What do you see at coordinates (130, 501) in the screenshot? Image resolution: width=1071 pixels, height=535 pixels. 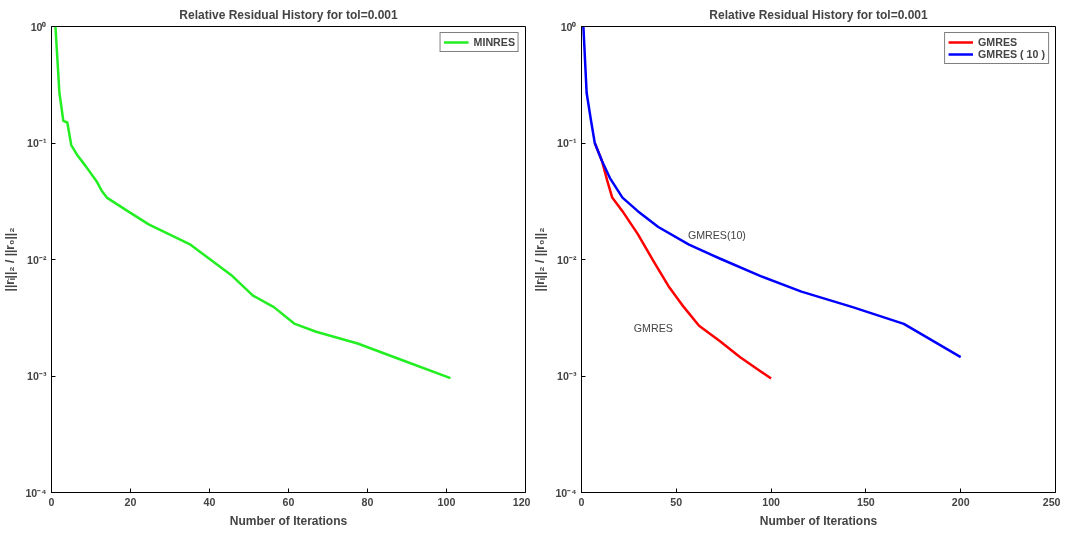 I see `x-tick-label: 20` at bounding box center [130, 501].